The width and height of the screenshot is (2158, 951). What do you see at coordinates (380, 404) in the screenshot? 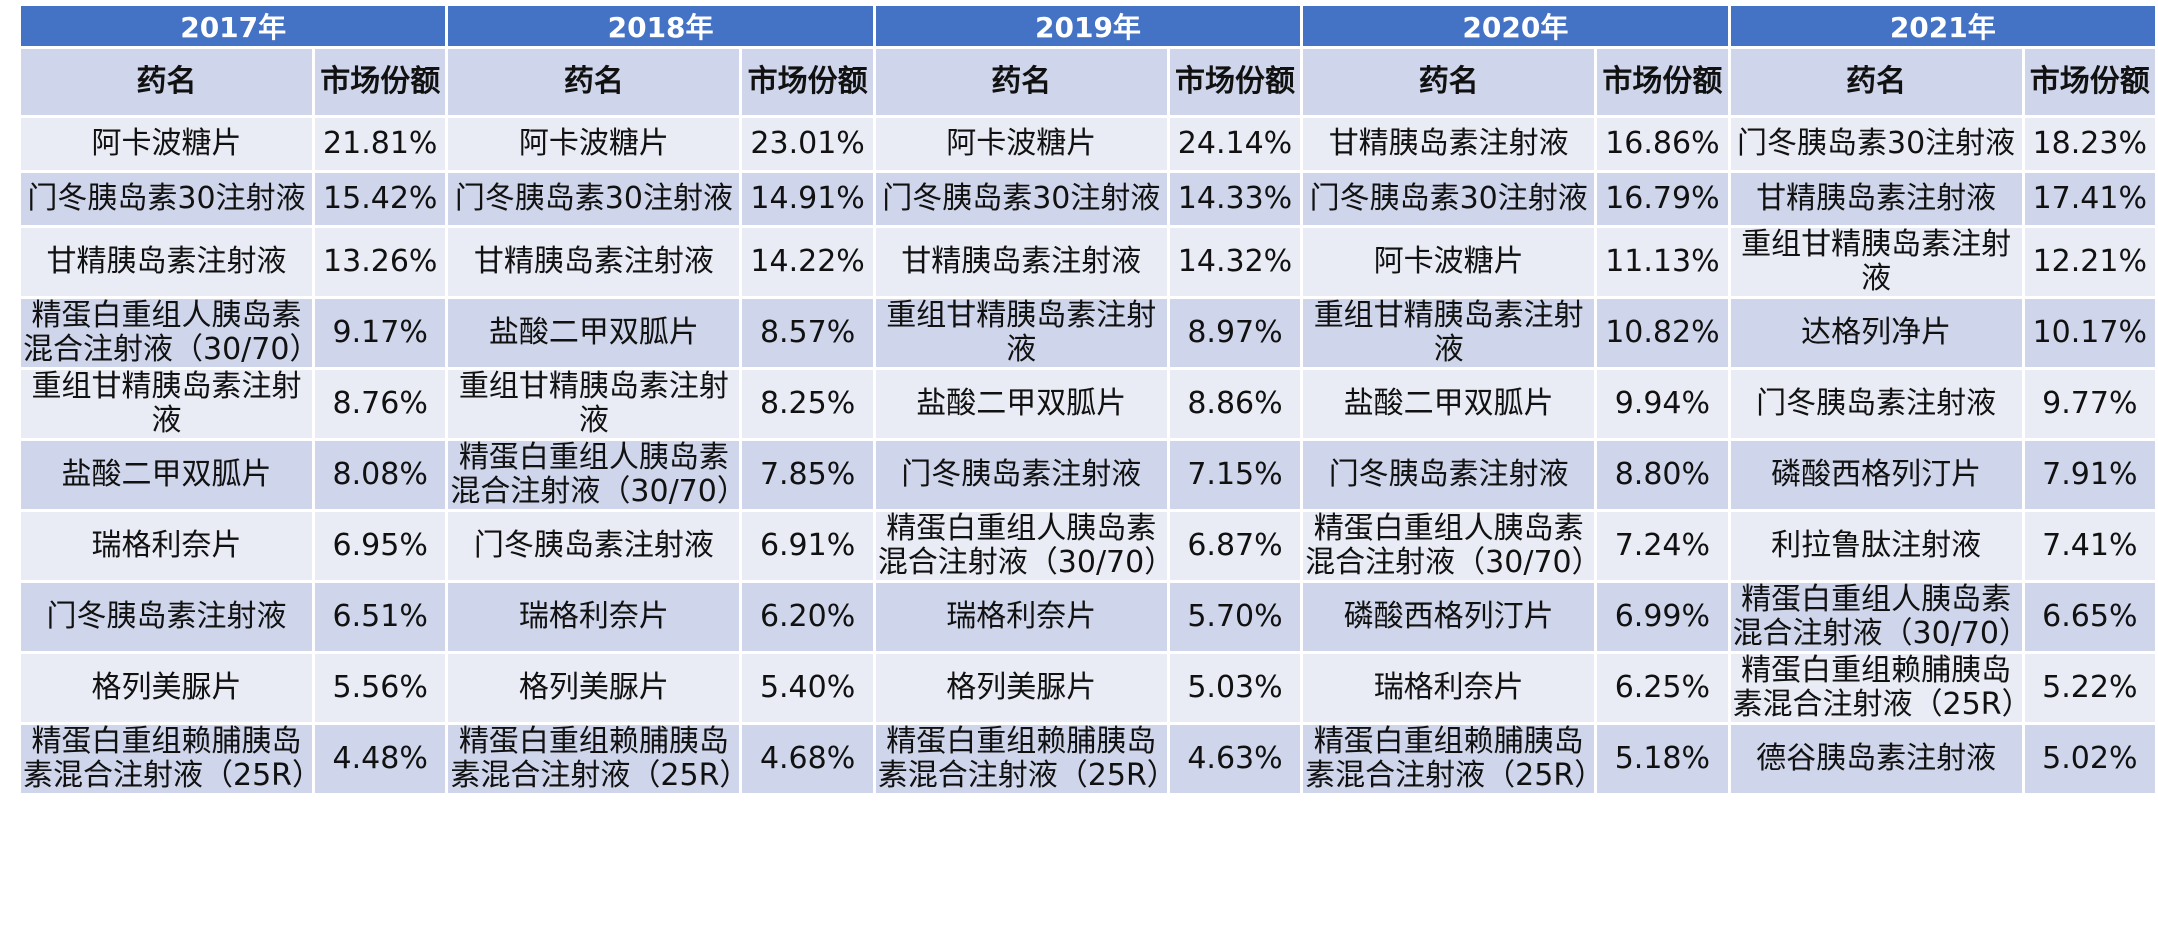
I see `market-share-cell: 8.76%` at bounding box center [380, 404].